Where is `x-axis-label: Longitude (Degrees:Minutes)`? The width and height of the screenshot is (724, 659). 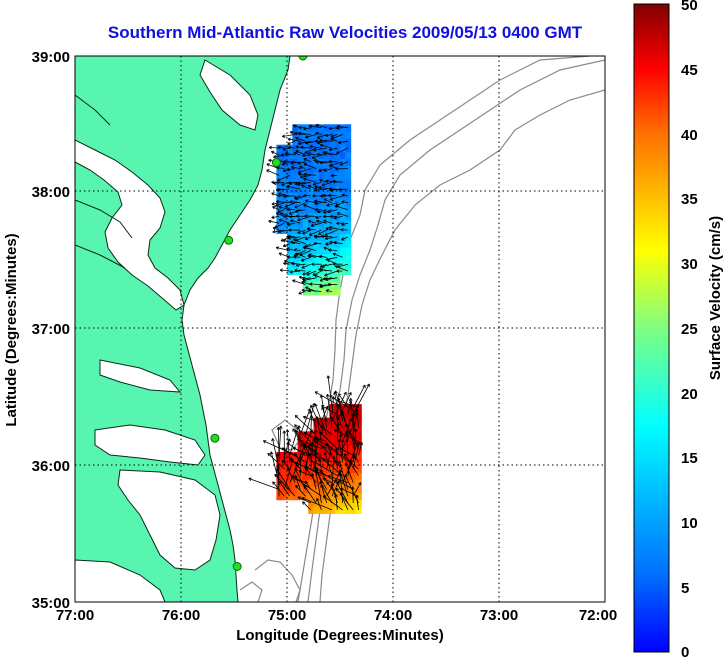 x-axis-label: Longitude (Degrees:Minutes) is located at coordinates (340, 635).